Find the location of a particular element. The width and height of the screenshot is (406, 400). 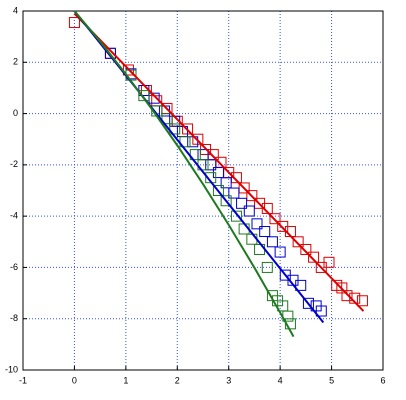

x-tick-label: 0 is located at coordinates (74, 380).